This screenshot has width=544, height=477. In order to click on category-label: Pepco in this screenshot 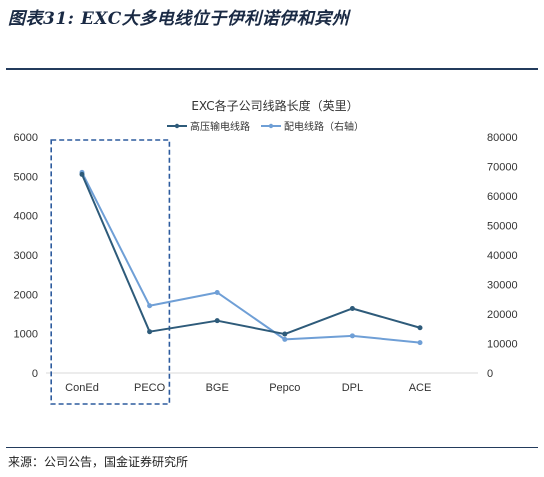, I will do `click(284, 388)`.